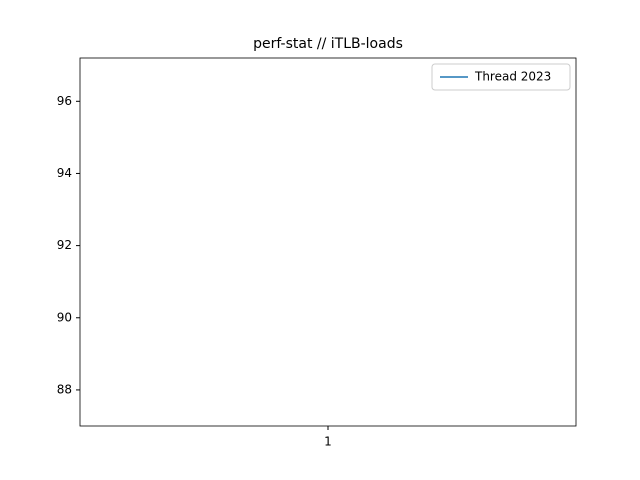 The image size is (640, 480). What do you see at coordinates (64, 173) in the screenshot?
I see `y-tick-label: 94` at bounding box center [64, 173].